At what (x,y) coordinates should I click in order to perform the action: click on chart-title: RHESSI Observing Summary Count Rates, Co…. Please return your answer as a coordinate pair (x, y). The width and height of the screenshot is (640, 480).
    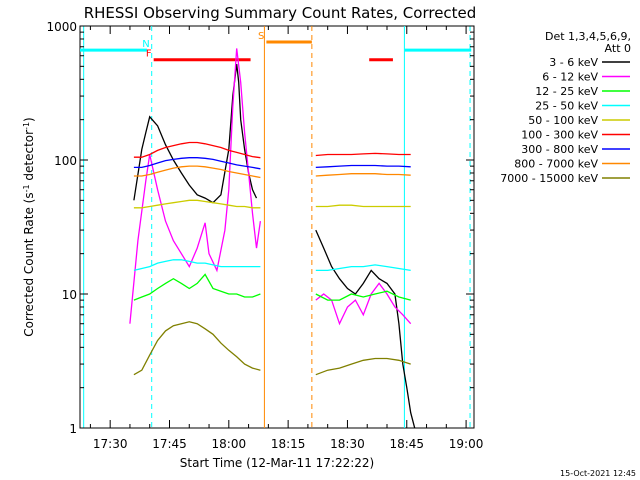
    Looking at the image, I should click on (280, 13).